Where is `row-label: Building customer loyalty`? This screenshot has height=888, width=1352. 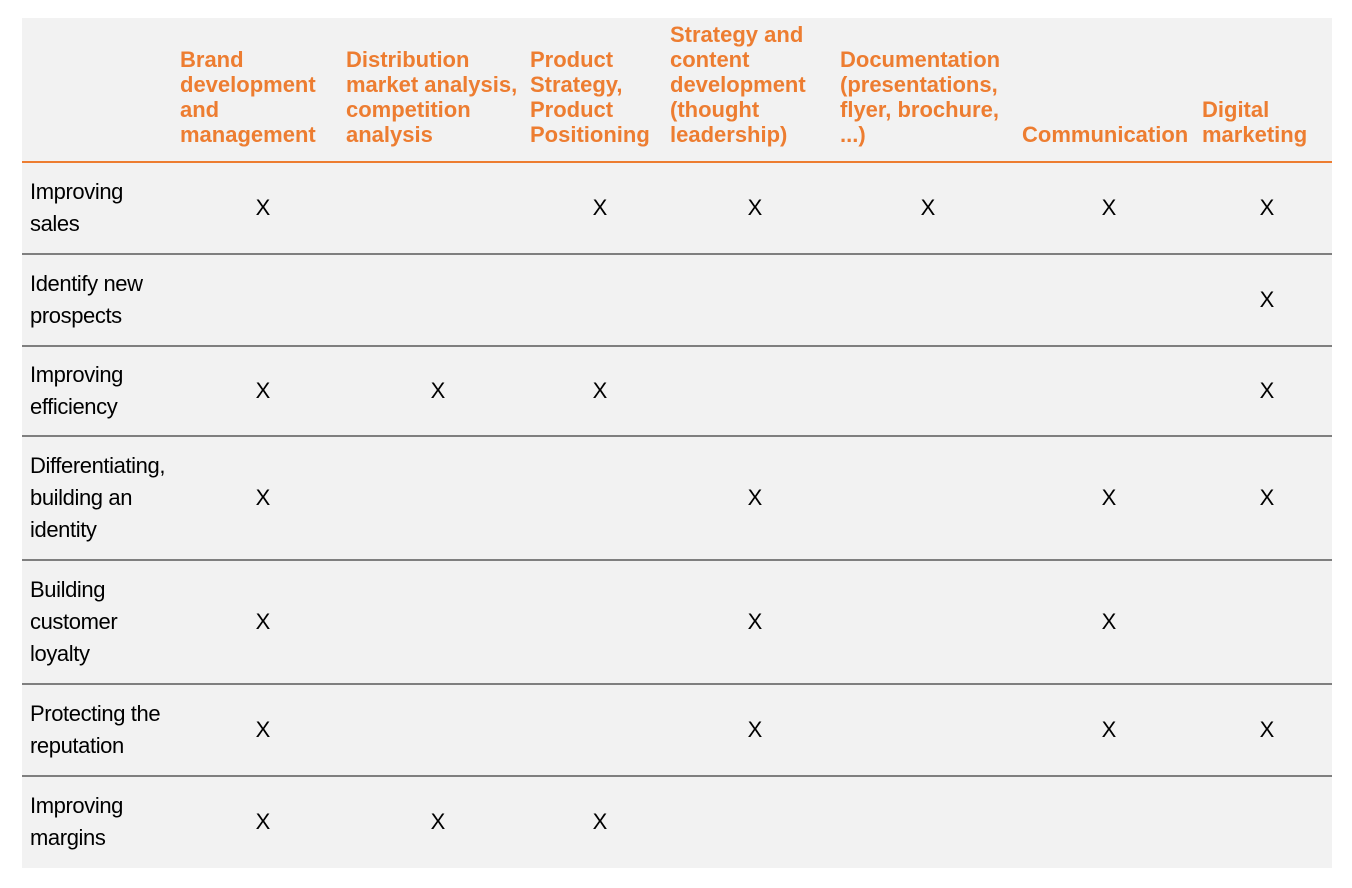
row-label: Building customer loyalty is located at coordinates (101, 622).